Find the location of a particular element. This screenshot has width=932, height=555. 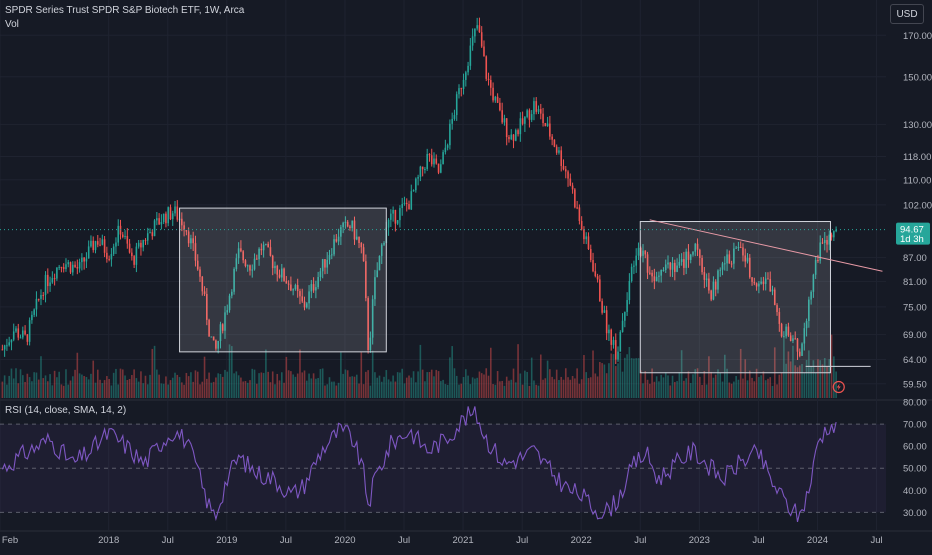

price-tick-label: 87.00 is located at coordinates (915, 258).